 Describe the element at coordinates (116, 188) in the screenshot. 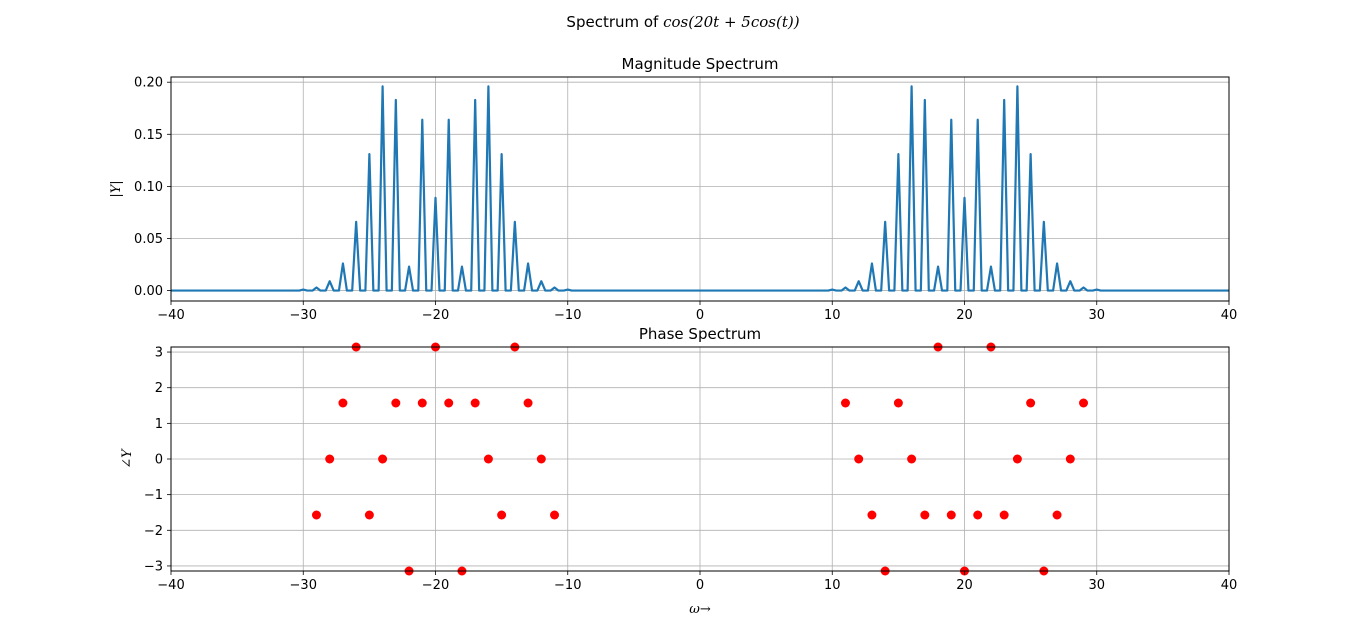

I see `magnitude-ylabel: |Y|` at that location.